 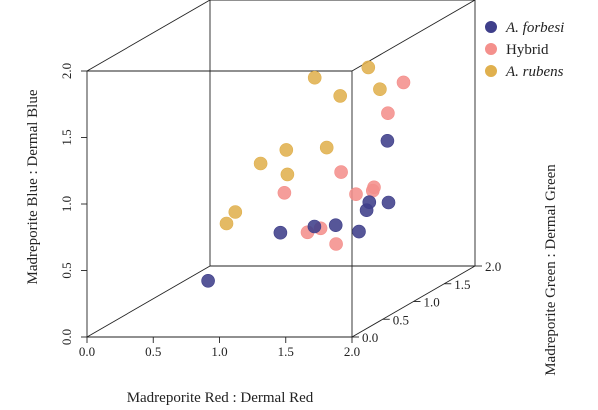 What do you see at coordinates (493, 266) in the screenshot?
I see `z-tick-label: 2.0` at bounding box center [493, 266].